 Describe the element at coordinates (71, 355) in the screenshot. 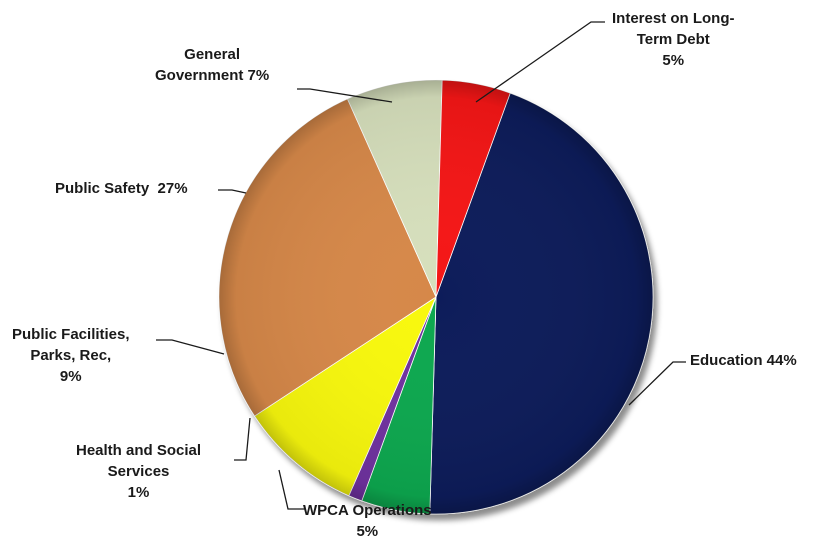

I see `slice-label-public-facilities-parks-rec: Public Facilities, Parks, Rec, 9%` at that location.